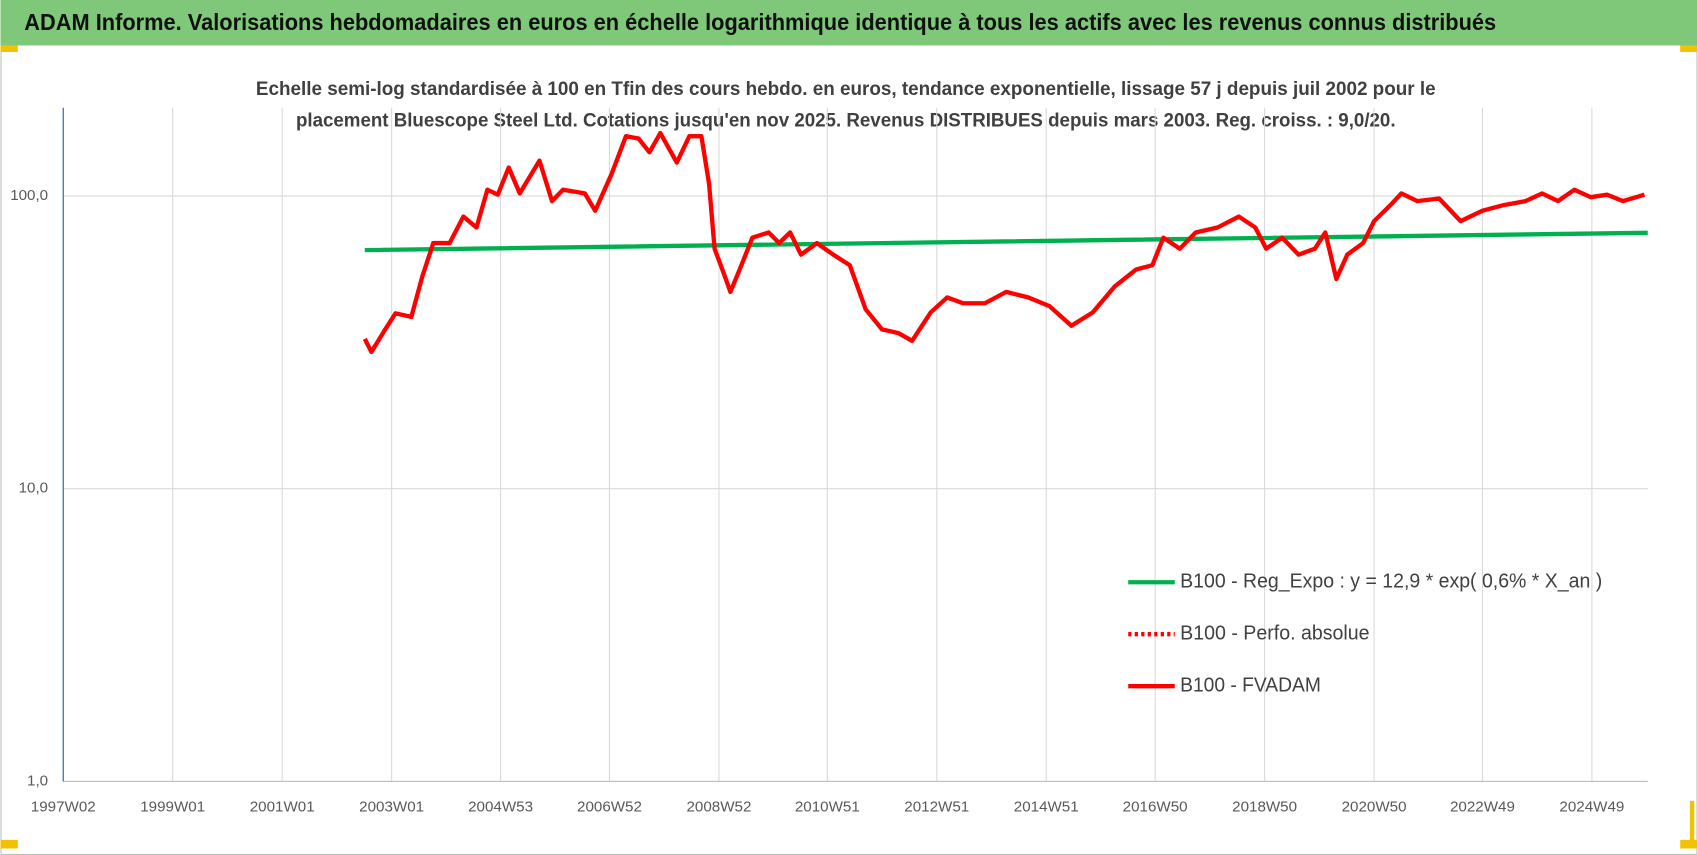  I want to click on x-tick-label: 2022W49, so click(1482, 806).